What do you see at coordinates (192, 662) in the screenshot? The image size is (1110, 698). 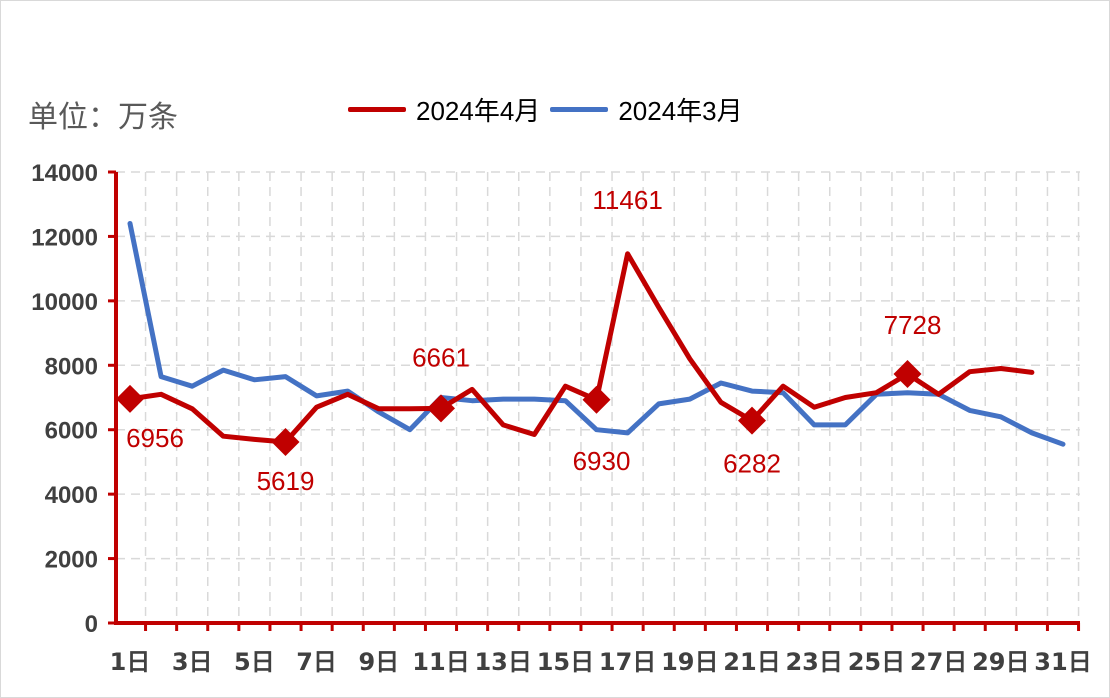 I see `x-tick-label: 3日` at bounding box center [192, 662].